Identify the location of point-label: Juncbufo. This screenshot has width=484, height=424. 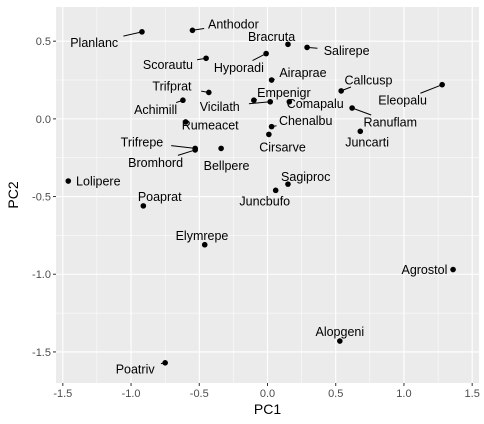
(264, 202).